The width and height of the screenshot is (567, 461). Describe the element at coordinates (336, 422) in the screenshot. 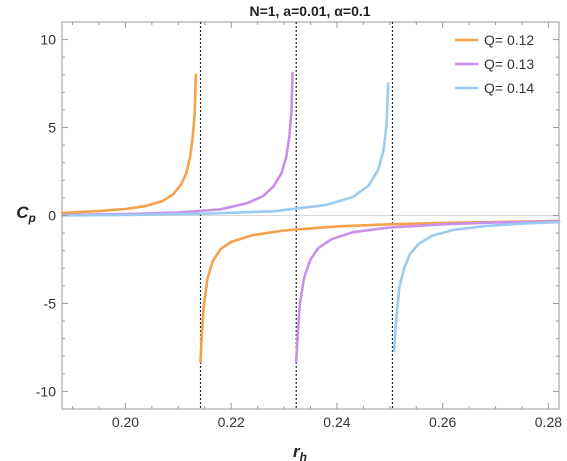

I see `x-tick-label-3: 0.24` at that location.